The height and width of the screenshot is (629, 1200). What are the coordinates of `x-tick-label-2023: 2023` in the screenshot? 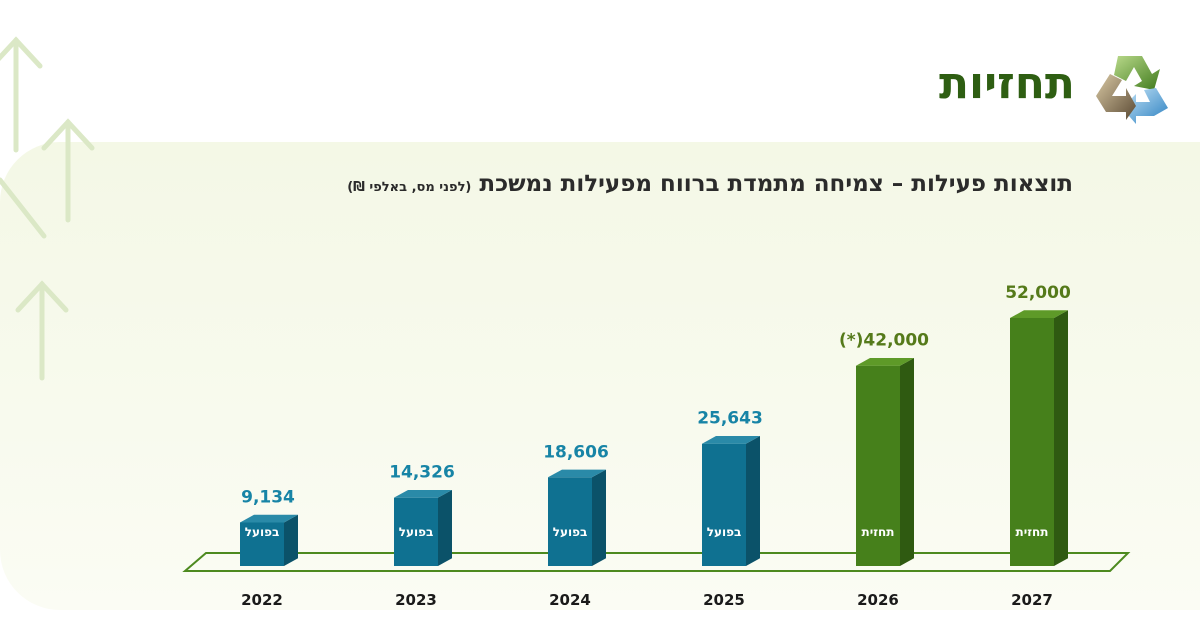 It's located at (416, 600).